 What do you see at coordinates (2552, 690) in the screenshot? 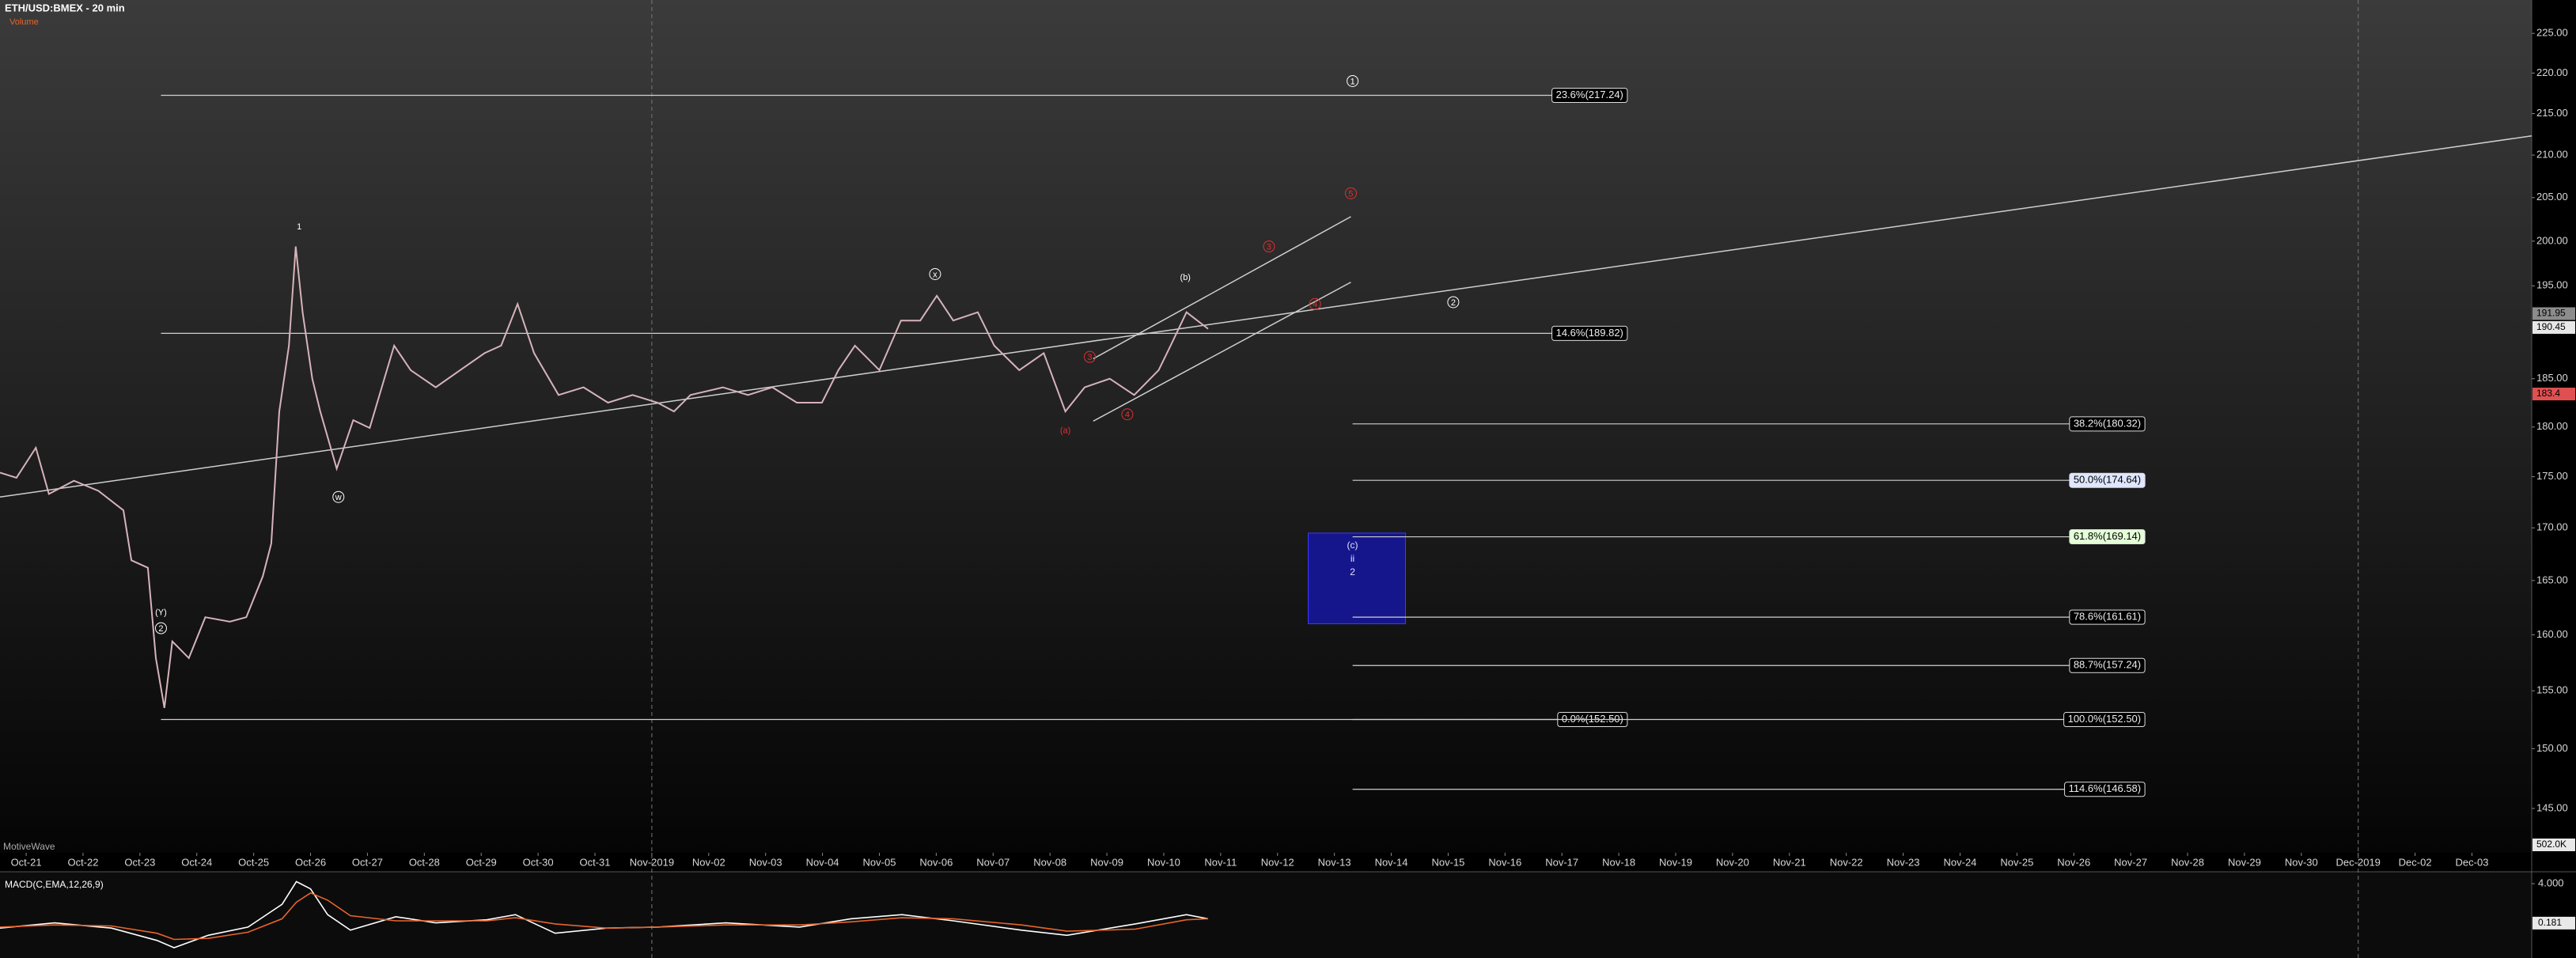
I see `y-tick-label: 155.00` at bounding box center [2552, 690].